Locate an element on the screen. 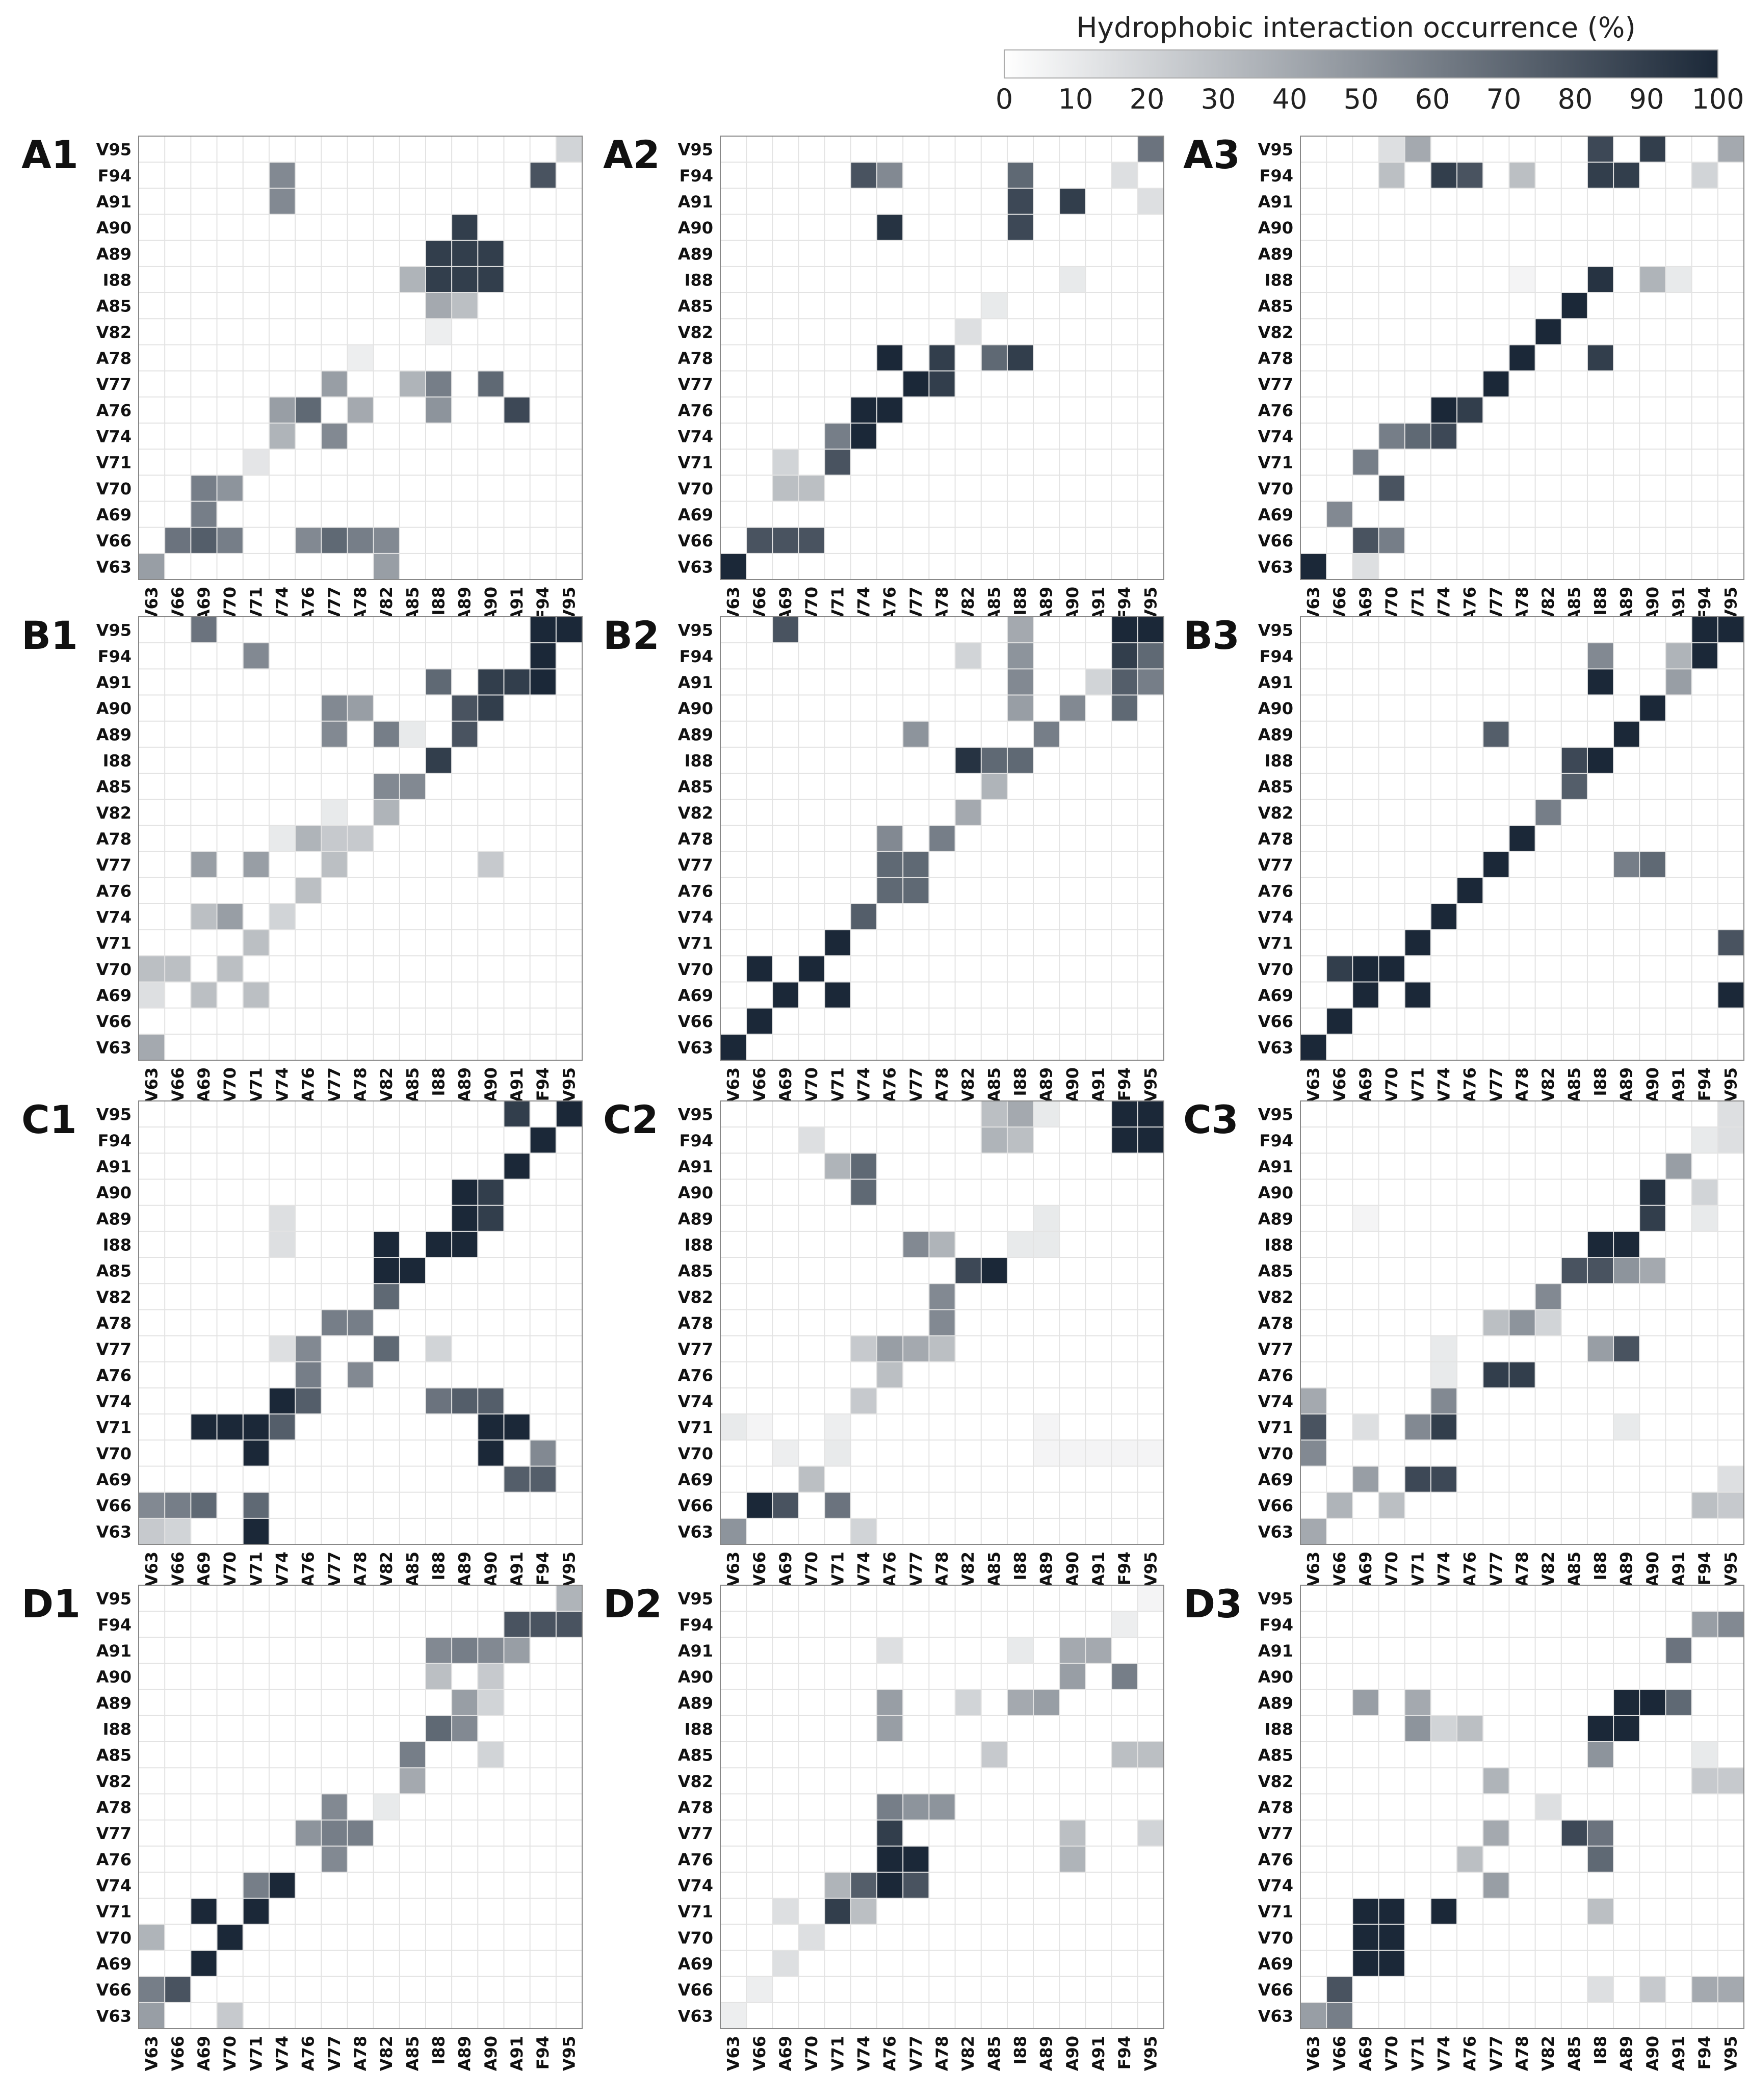 This screenshot has width=1749, height=2100. y-tick-label: A89 is located at coordinates (1276, 254).